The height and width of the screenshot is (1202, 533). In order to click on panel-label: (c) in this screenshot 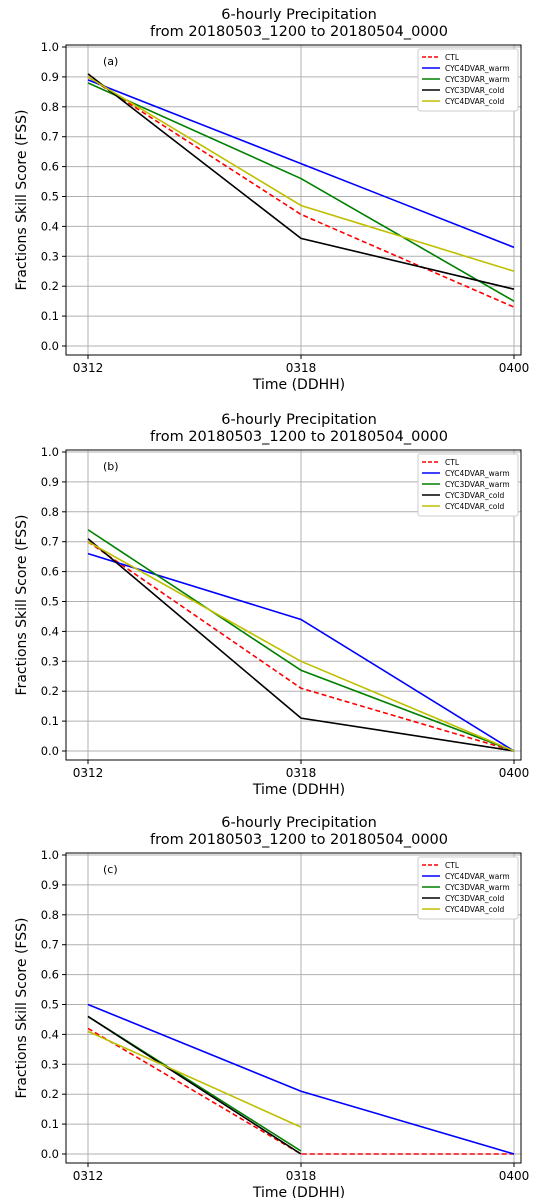, I will do `click(110, 869)`.